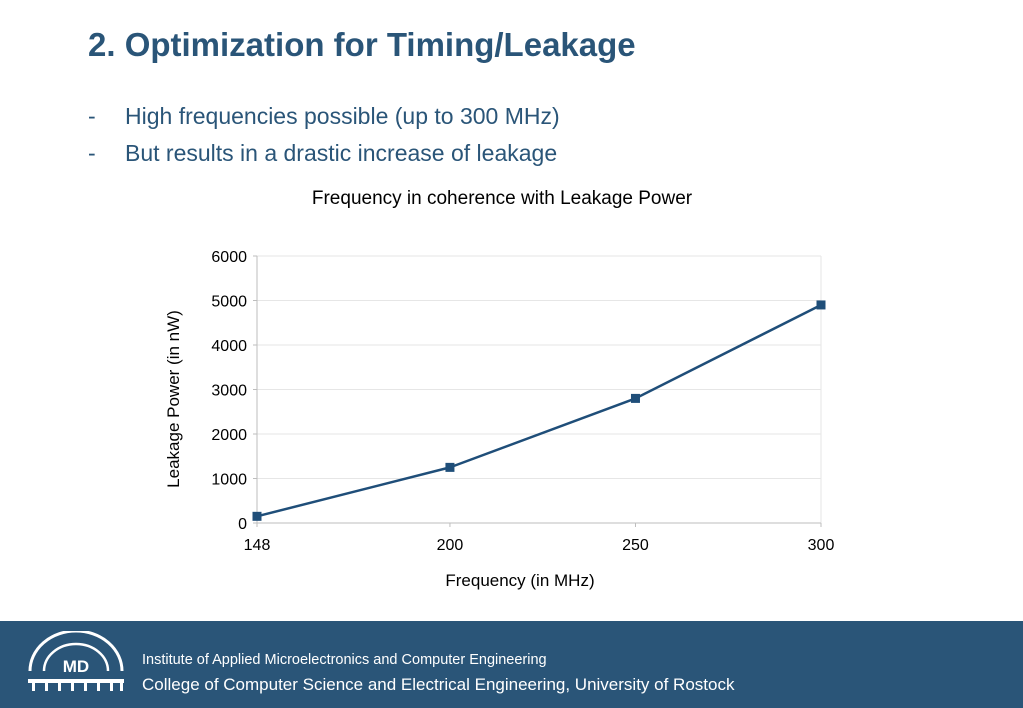 This screenshot has height=708, width=1023. What do you see at coordinates (229, 480) in the screenshot?
I see `y-tick-label: 1000` at bounding box center [229, 480].